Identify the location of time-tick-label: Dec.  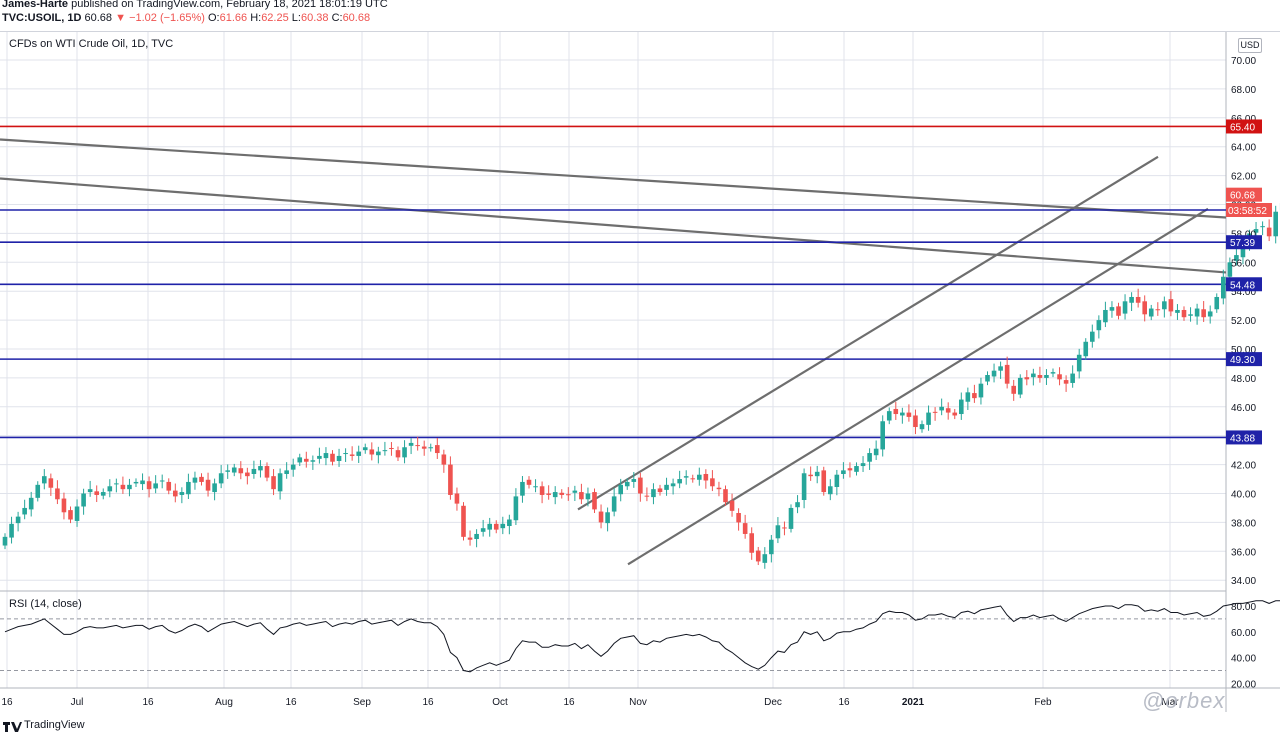
(773, 702).